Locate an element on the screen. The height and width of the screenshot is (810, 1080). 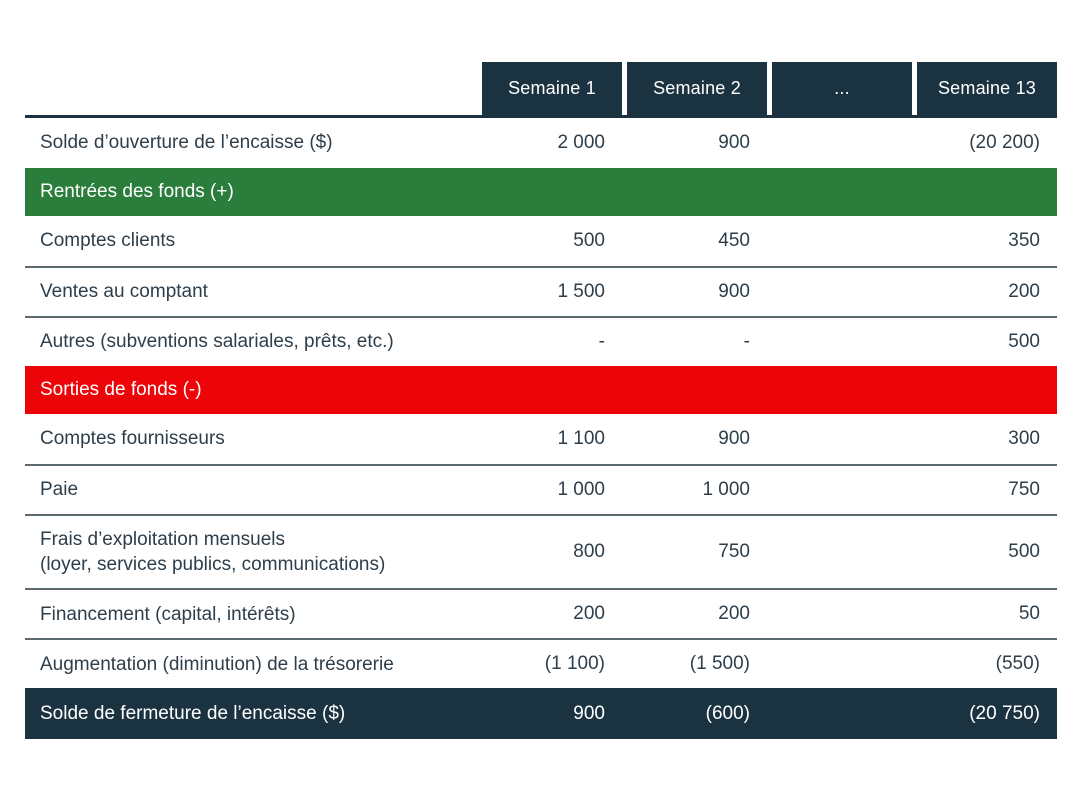
row-label: Comptes fournisseurs is located at coordinates (132, 439).